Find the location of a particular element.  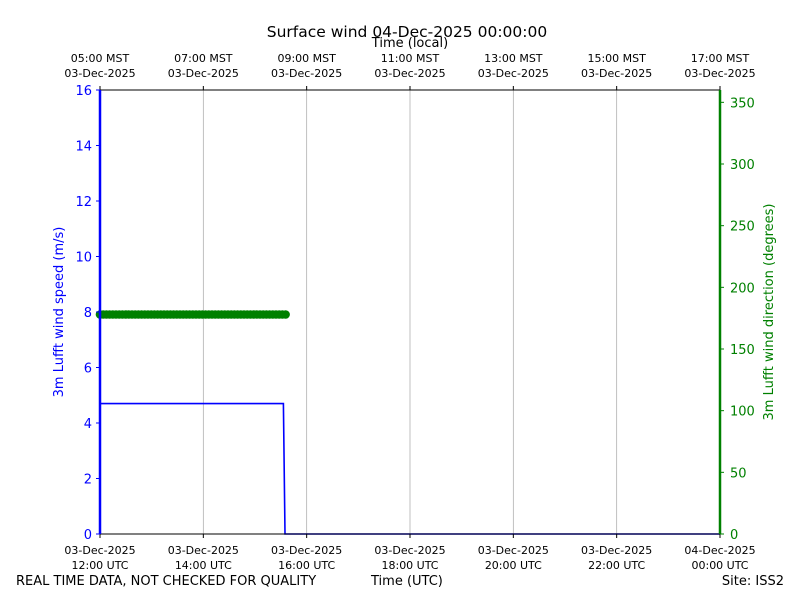

left-tick-label: 2 is located at coordinates (88, 480).